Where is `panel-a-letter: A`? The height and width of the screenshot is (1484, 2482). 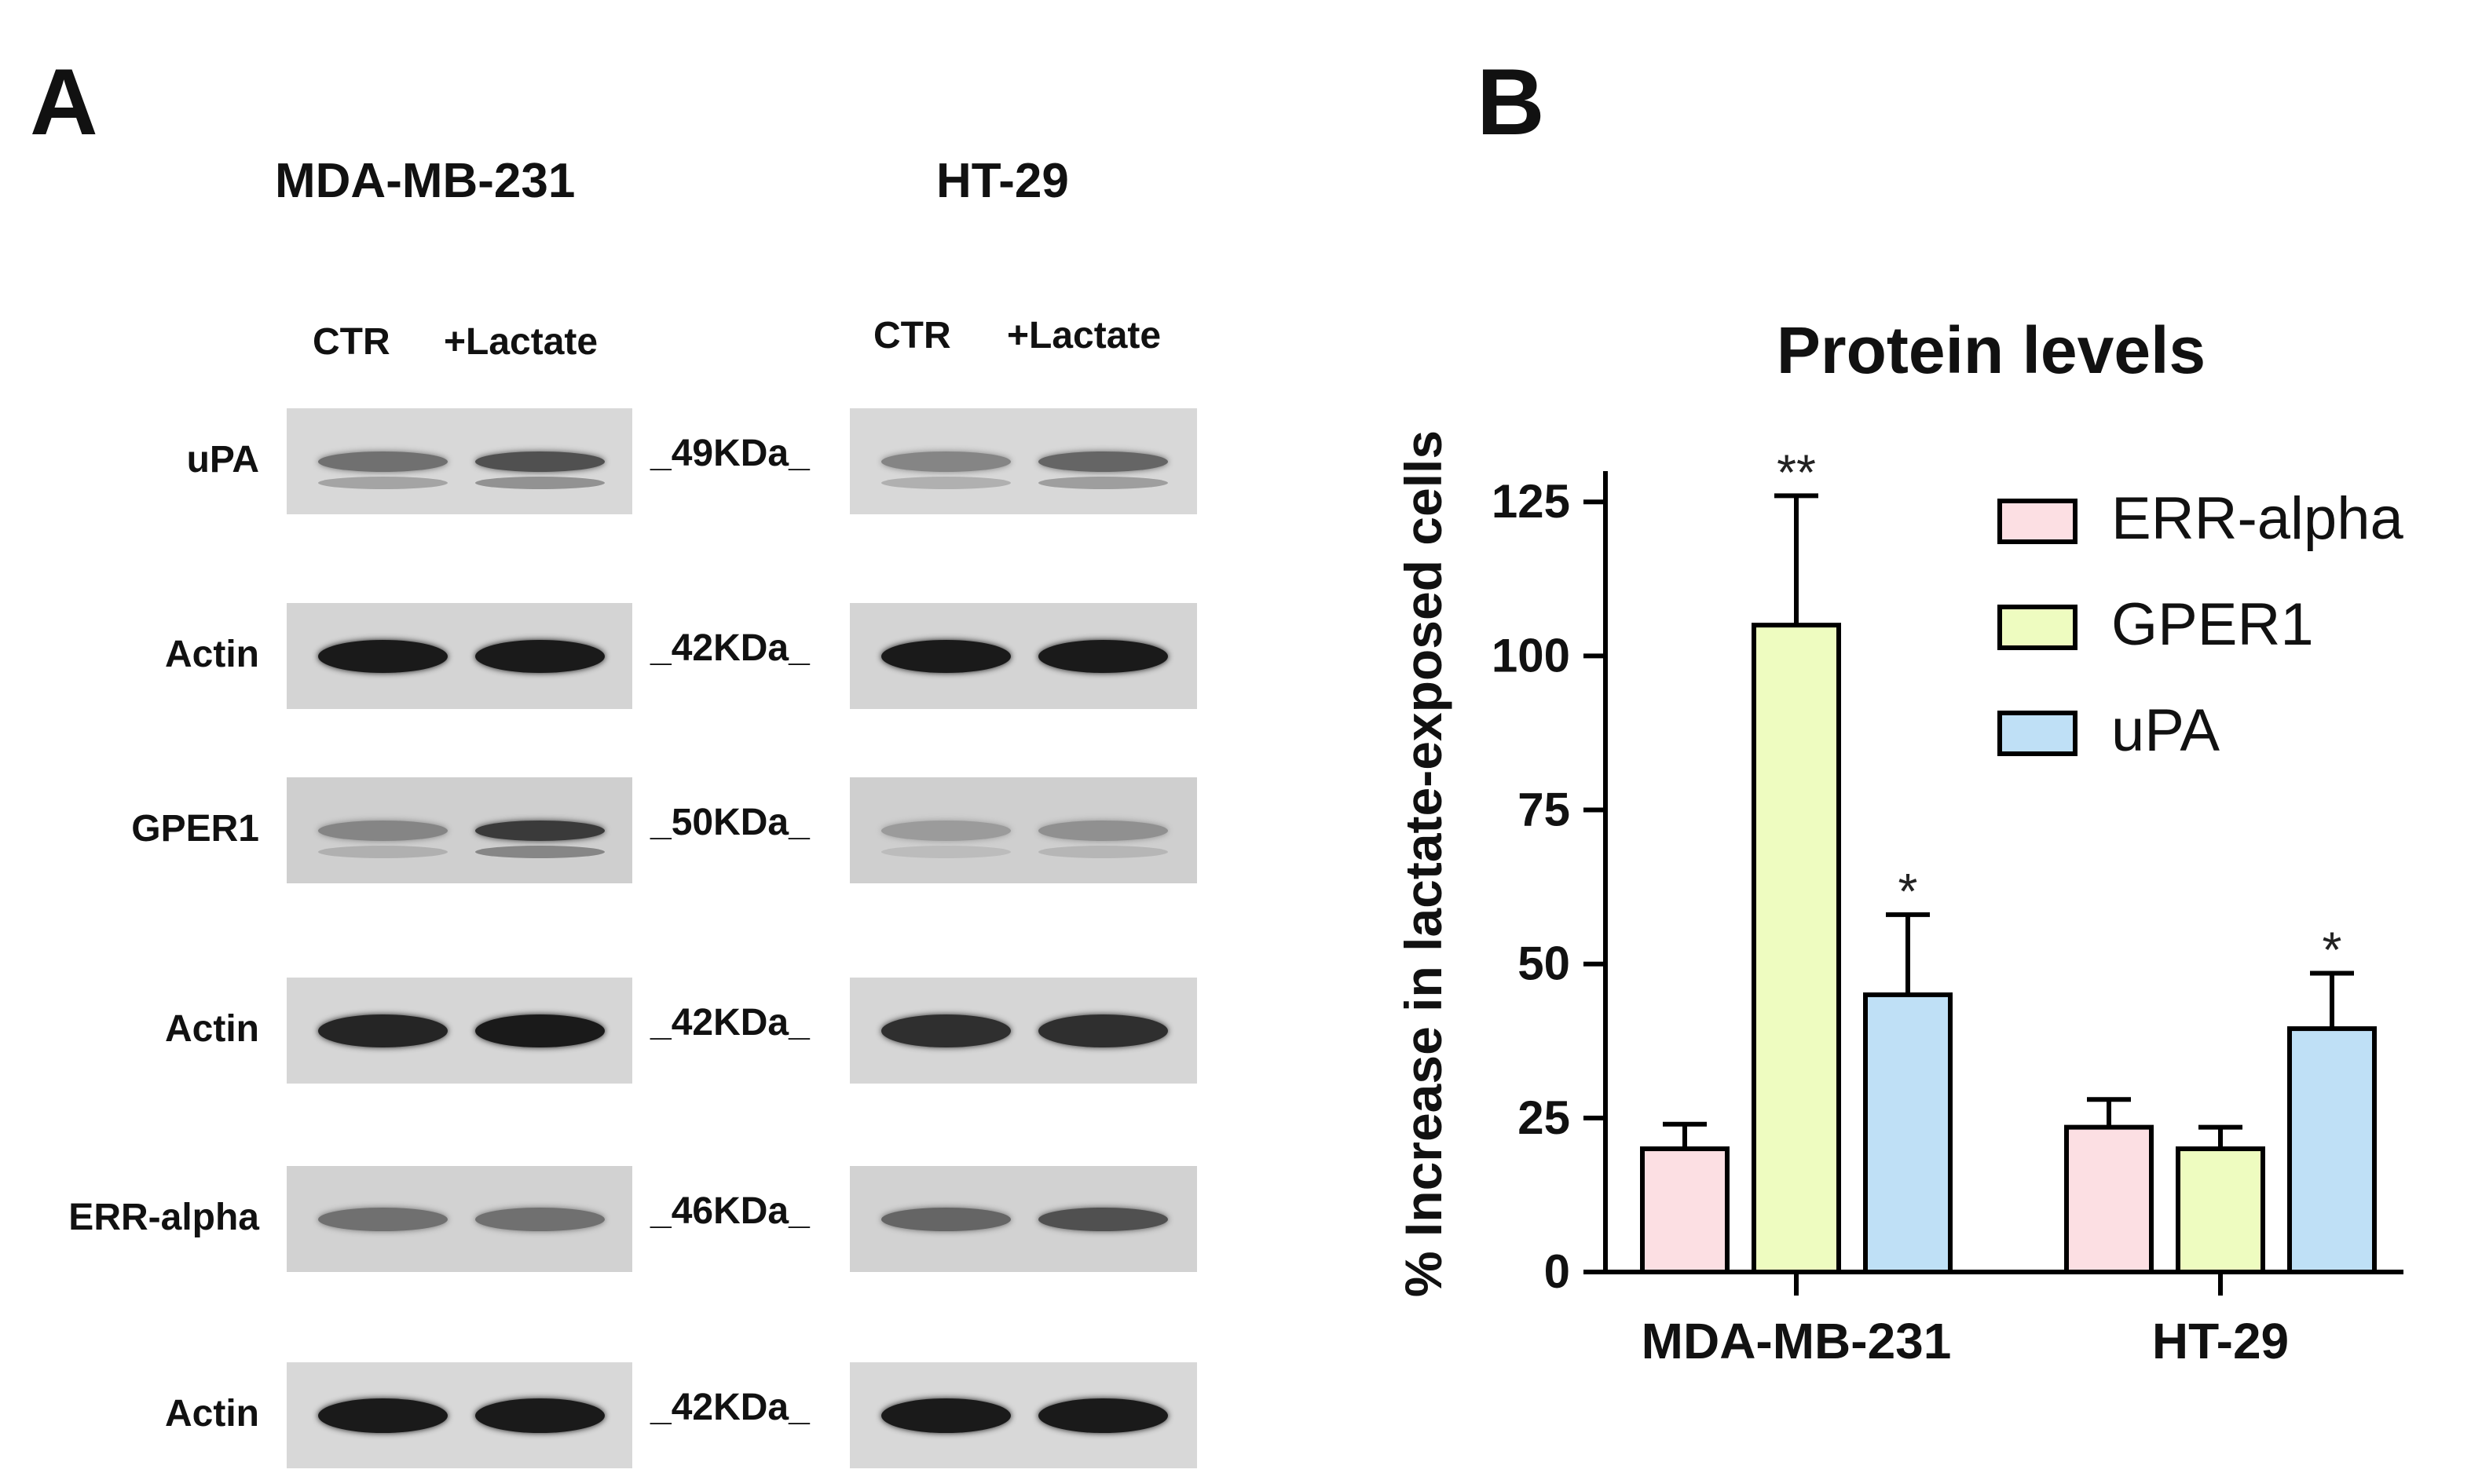 panel-a-letter: A is located at coordinates (64, 102).